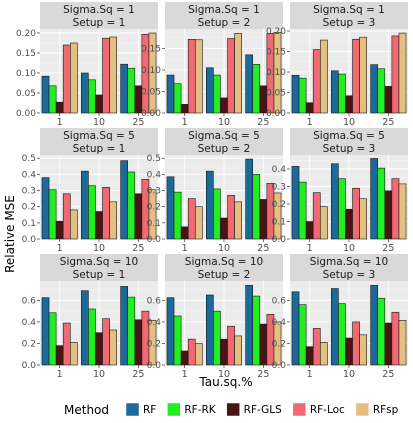 This screenshot has height=423, width=413. I want to click on legend-label: RF-Loc, so click(327, 410).